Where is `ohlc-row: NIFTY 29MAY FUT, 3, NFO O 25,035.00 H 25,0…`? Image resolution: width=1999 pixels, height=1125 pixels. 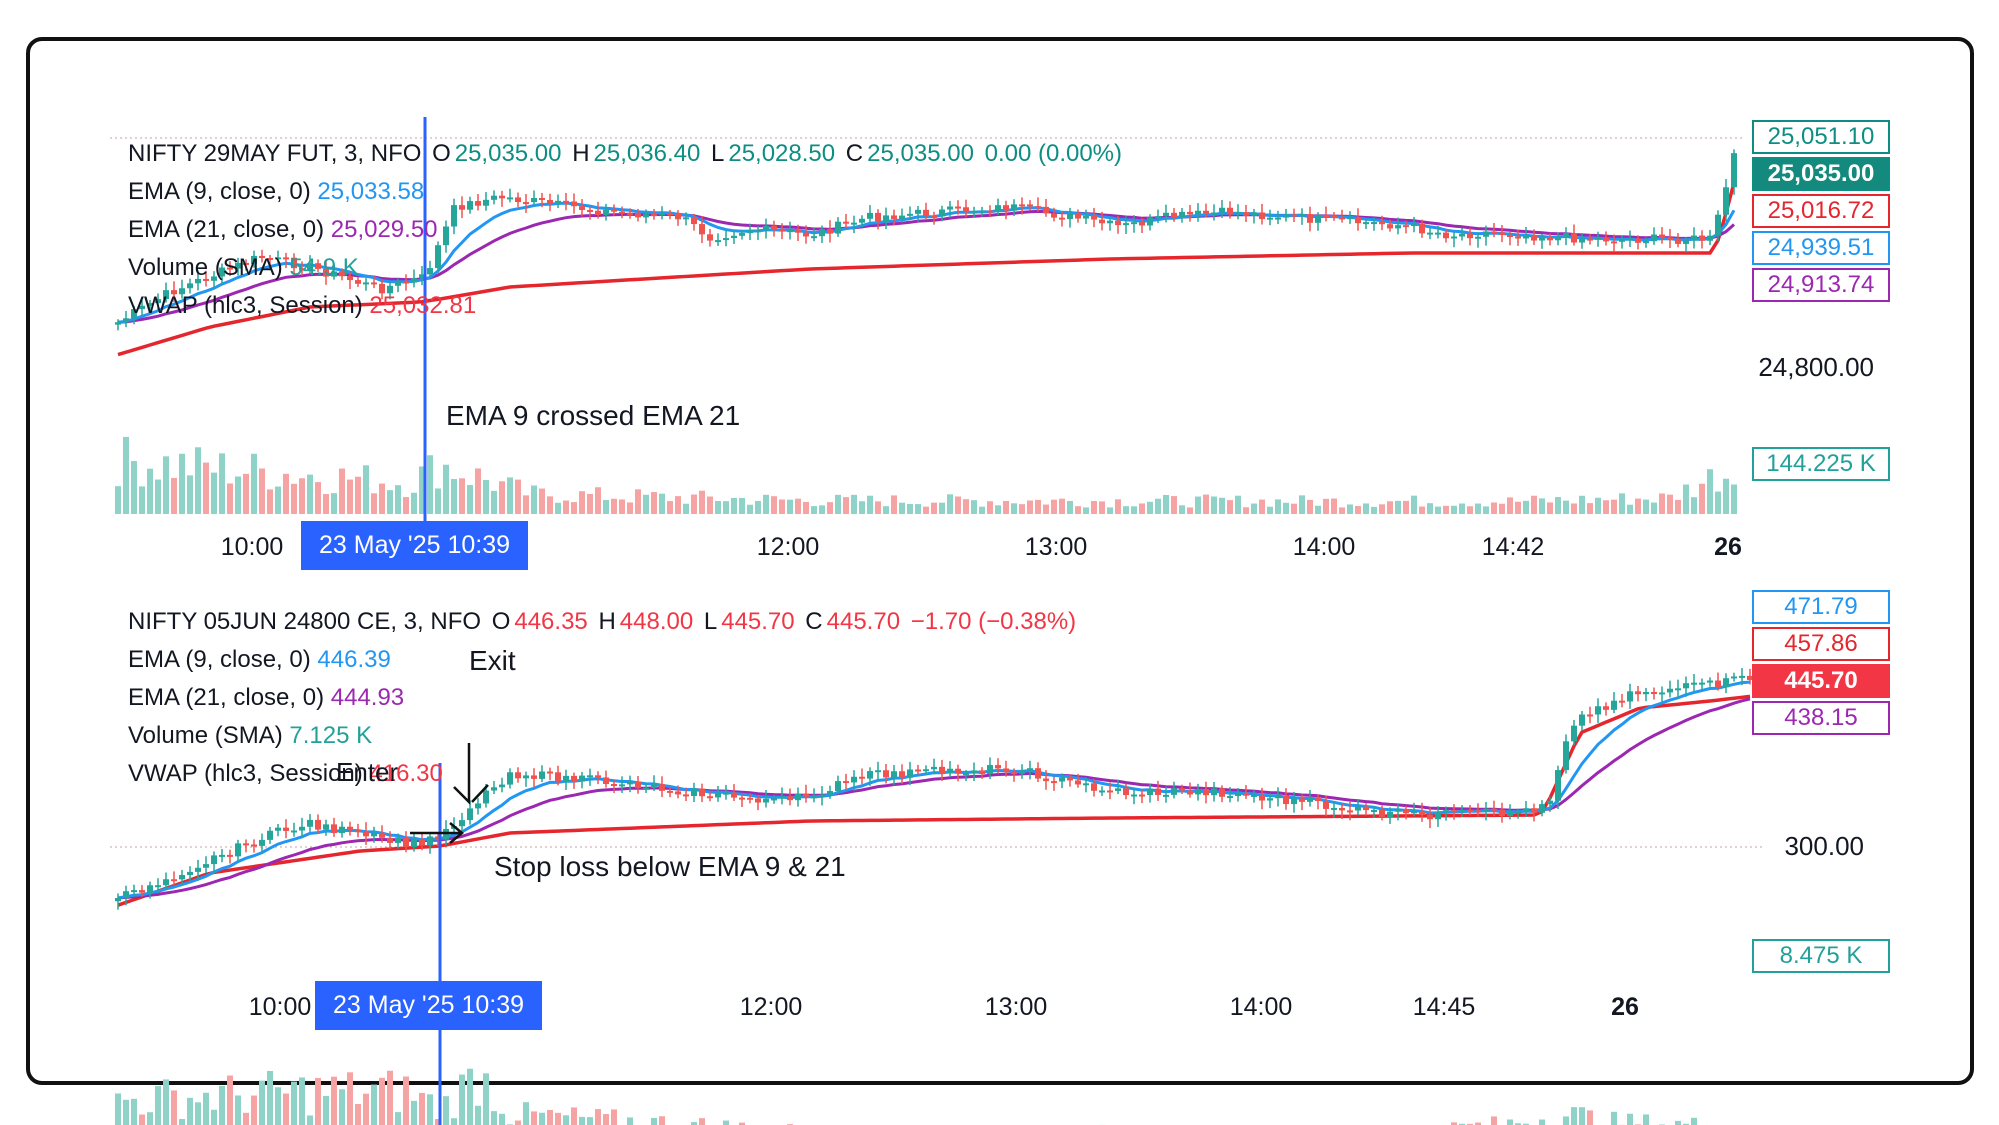 ohlc-row: NIFTY 29MAY FUT, 3, NFO O 25,035.00 H 25,0… is located at coordinates (627, 154).